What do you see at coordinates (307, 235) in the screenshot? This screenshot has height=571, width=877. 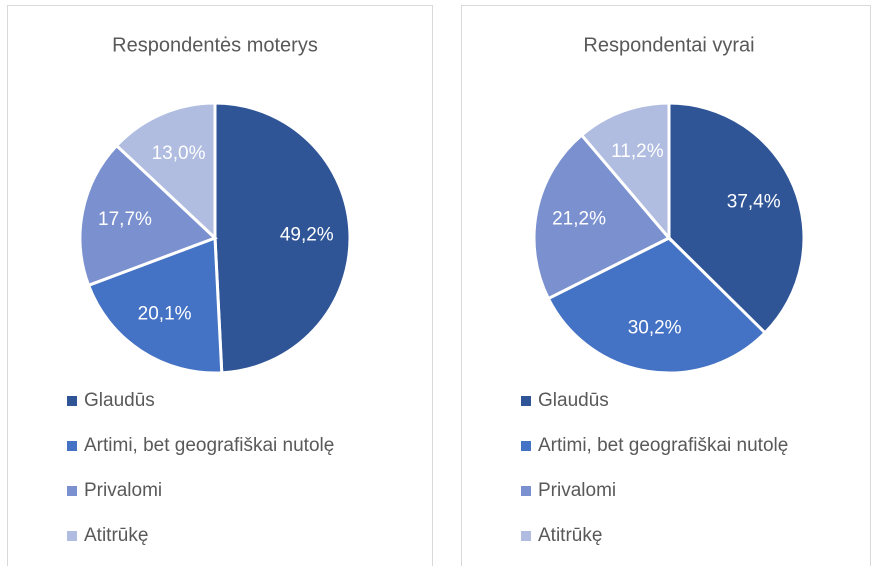 I see `data-label: 49,2%` at bounding box center [307, 235].